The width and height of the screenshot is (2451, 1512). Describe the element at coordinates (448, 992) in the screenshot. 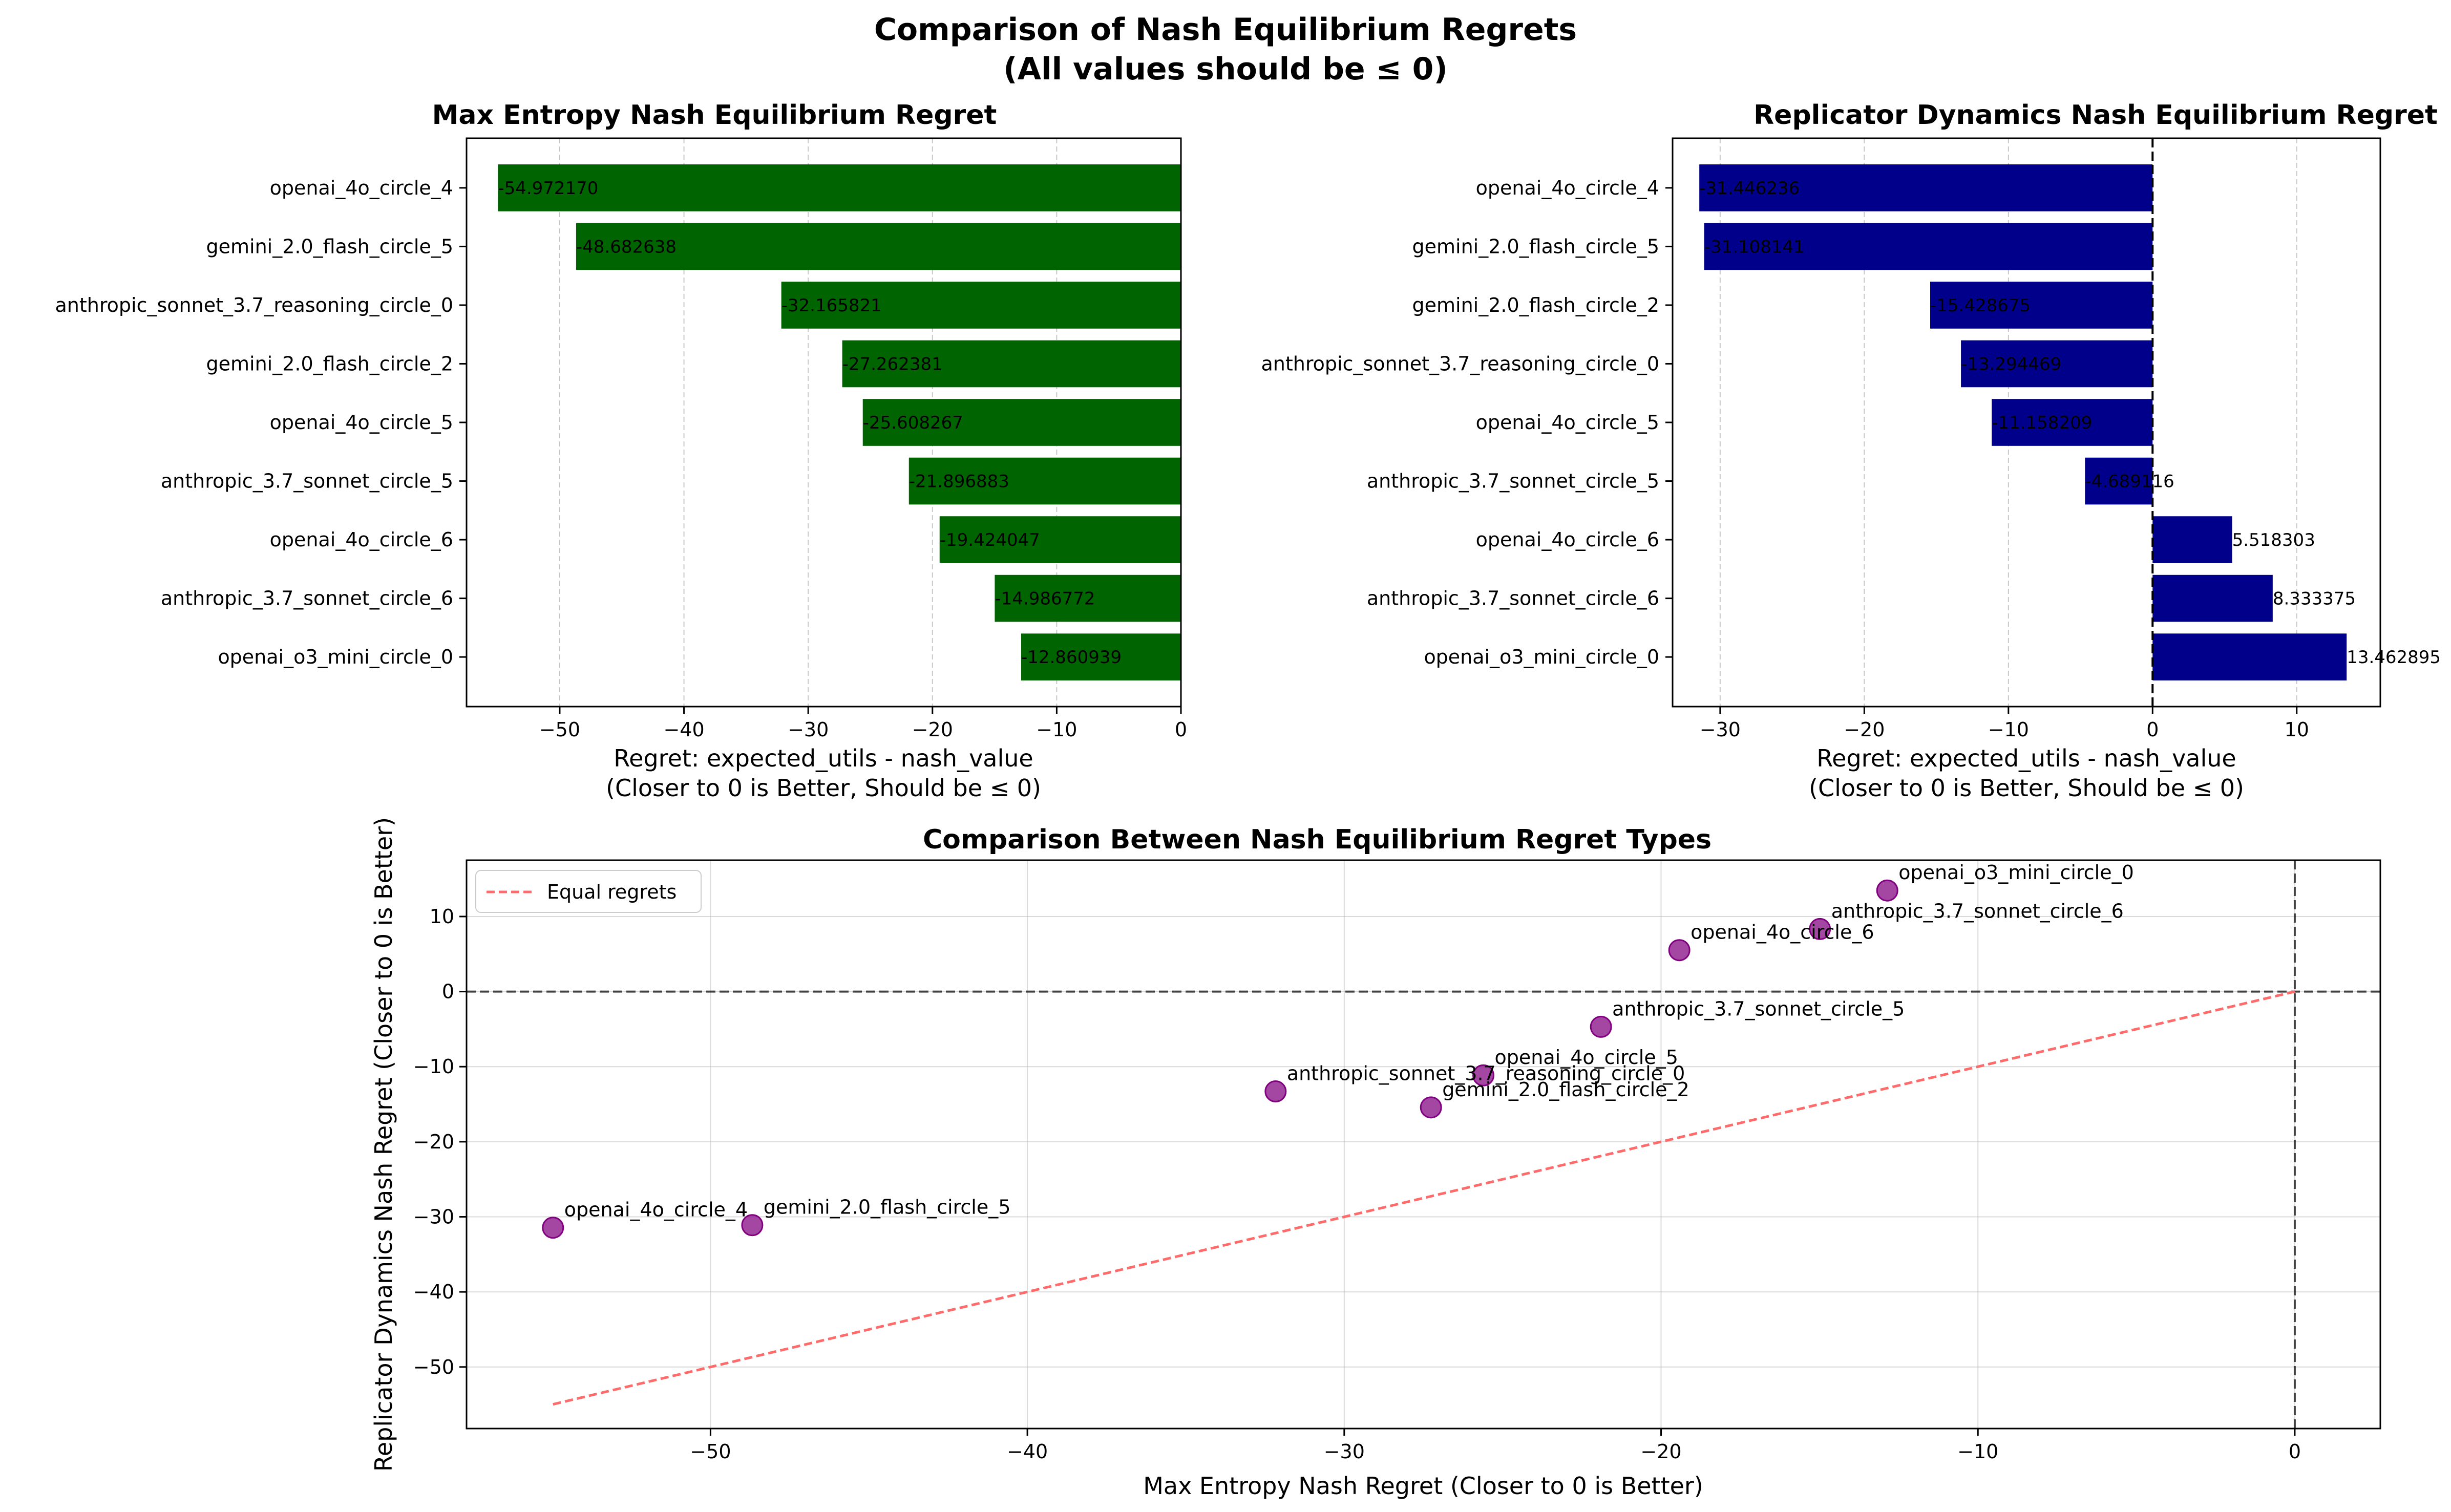

I see `scatter-ytick-label: 0` at that location.